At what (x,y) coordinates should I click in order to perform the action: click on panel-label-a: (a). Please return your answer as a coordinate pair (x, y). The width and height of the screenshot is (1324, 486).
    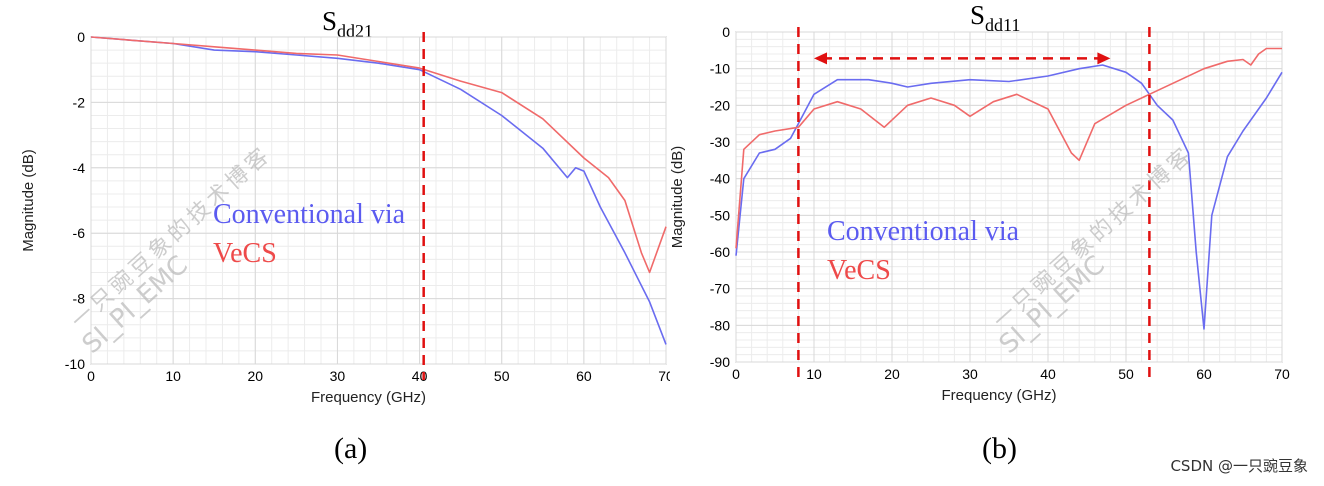
    Looking at the image, I should click on (351, 448).